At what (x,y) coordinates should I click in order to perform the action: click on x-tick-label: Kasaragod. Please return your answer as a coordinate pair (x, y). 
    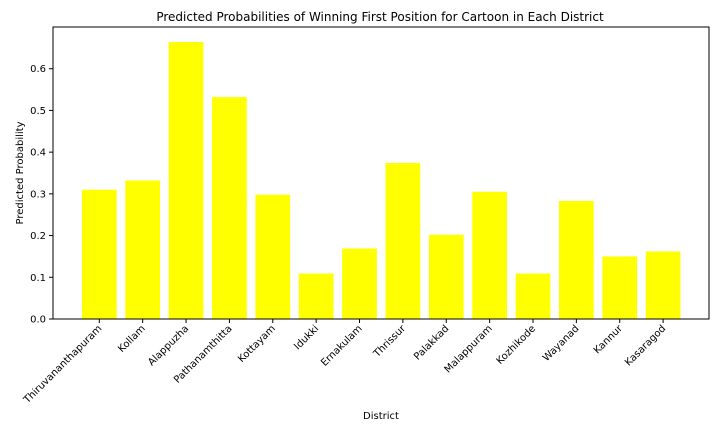
    Looking at the image, I should click on (645, 345).